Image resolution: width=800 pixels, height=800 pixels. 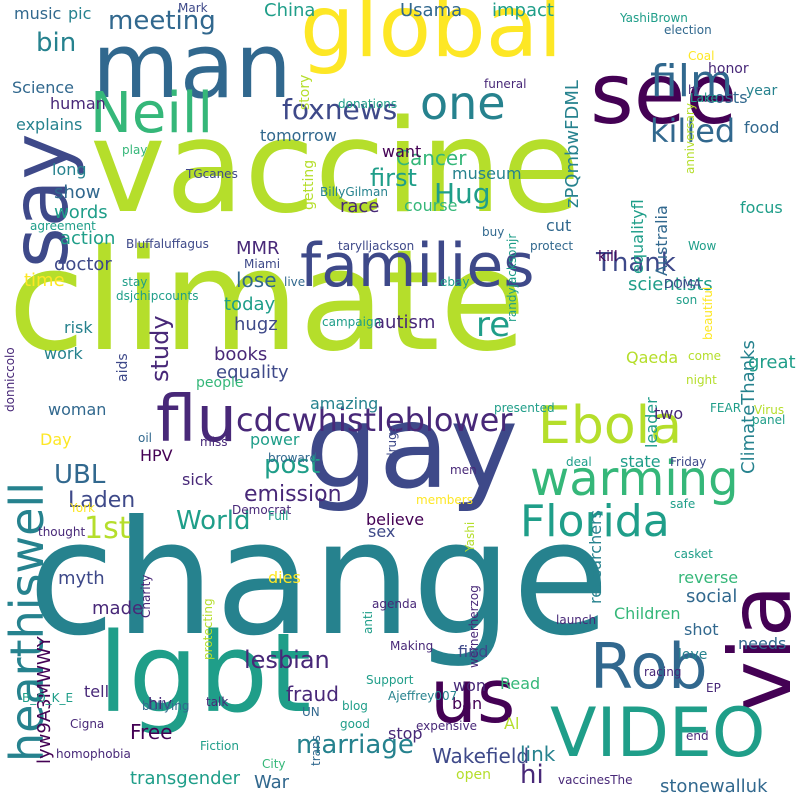 What do you see at coordinates (213, 521) in the screenshot?
I see `cloud-word: World` at bounding box center [213, 521].